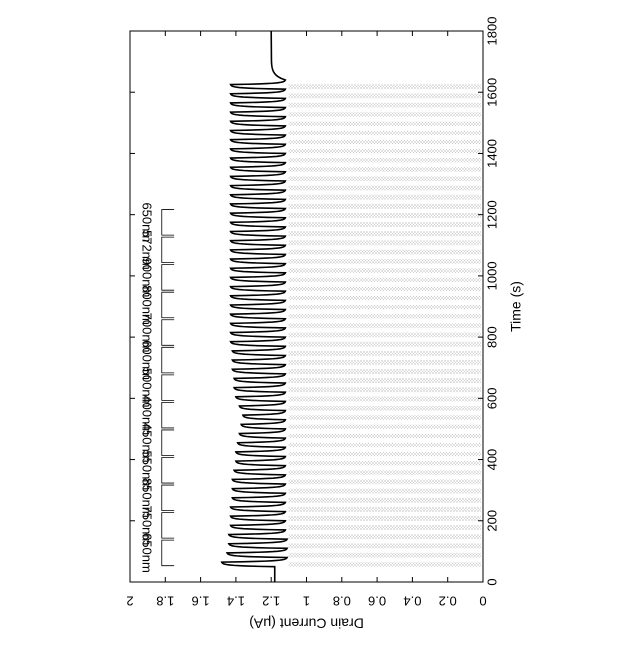  I want to click on wavelength-label-12: 650nm, so click(147, 222).